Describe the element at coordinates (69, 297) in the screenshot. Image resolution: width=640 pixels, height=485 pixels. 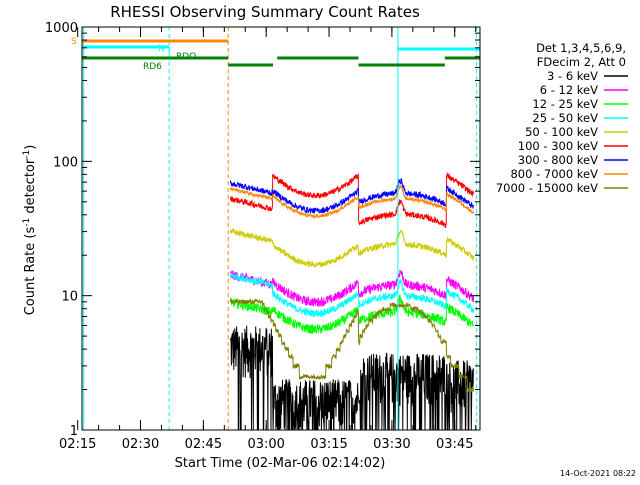
I see `y-tick-label: 10` at that location.